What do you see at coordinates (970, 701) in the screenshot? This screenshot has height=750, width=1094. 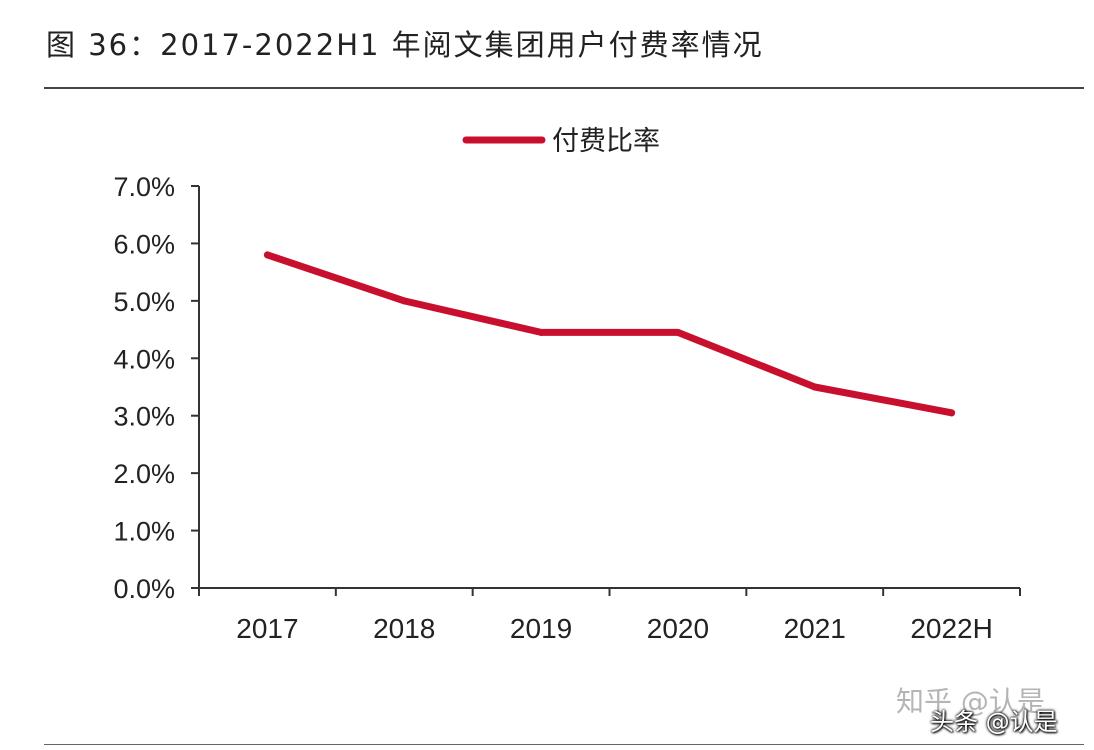 I see `zhihu-watermark: 知乎 @认是` at bounding box center [970, 701].